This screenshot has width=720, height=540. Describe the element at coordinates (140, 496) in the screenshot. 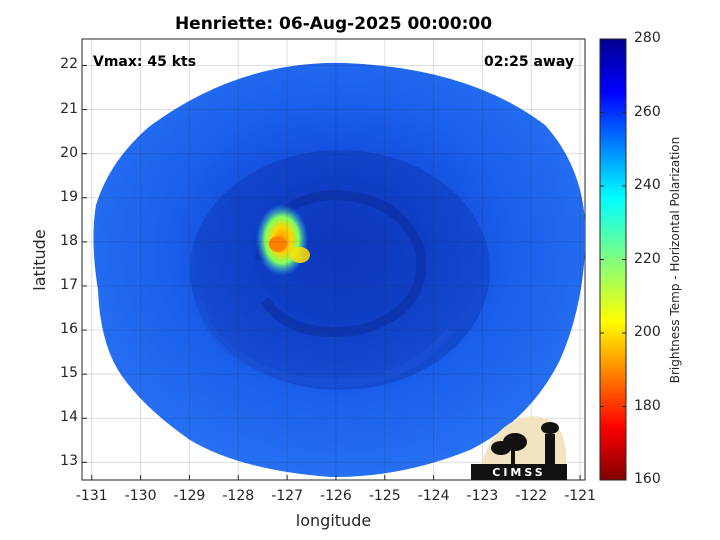

I see `x-tick-label: -130` at that location.